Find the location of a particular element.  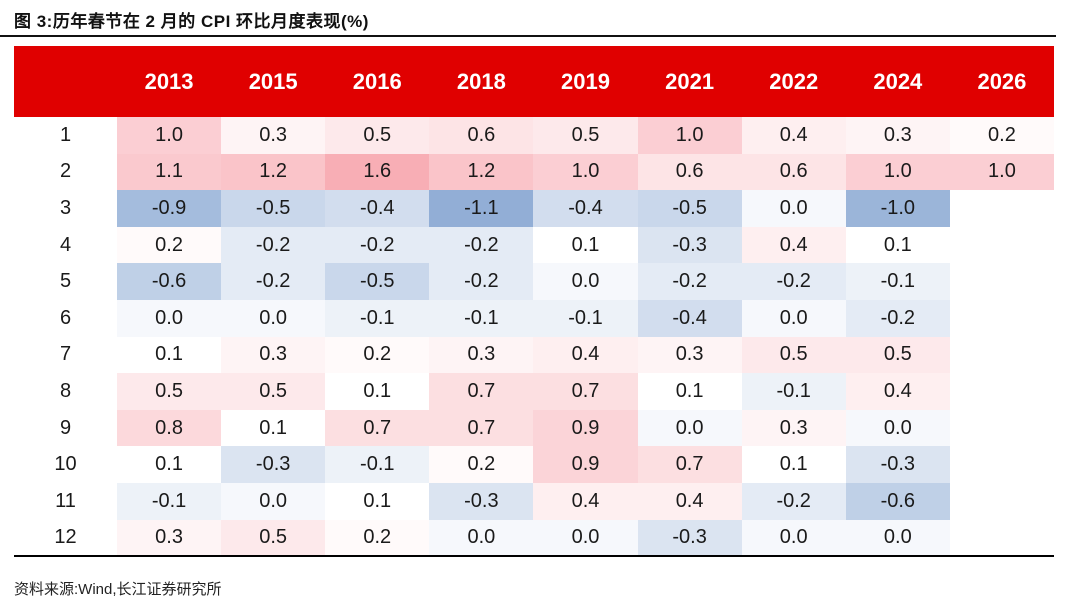

heatmap-cell-2026-m5 is located at coordinates (1001, 281).